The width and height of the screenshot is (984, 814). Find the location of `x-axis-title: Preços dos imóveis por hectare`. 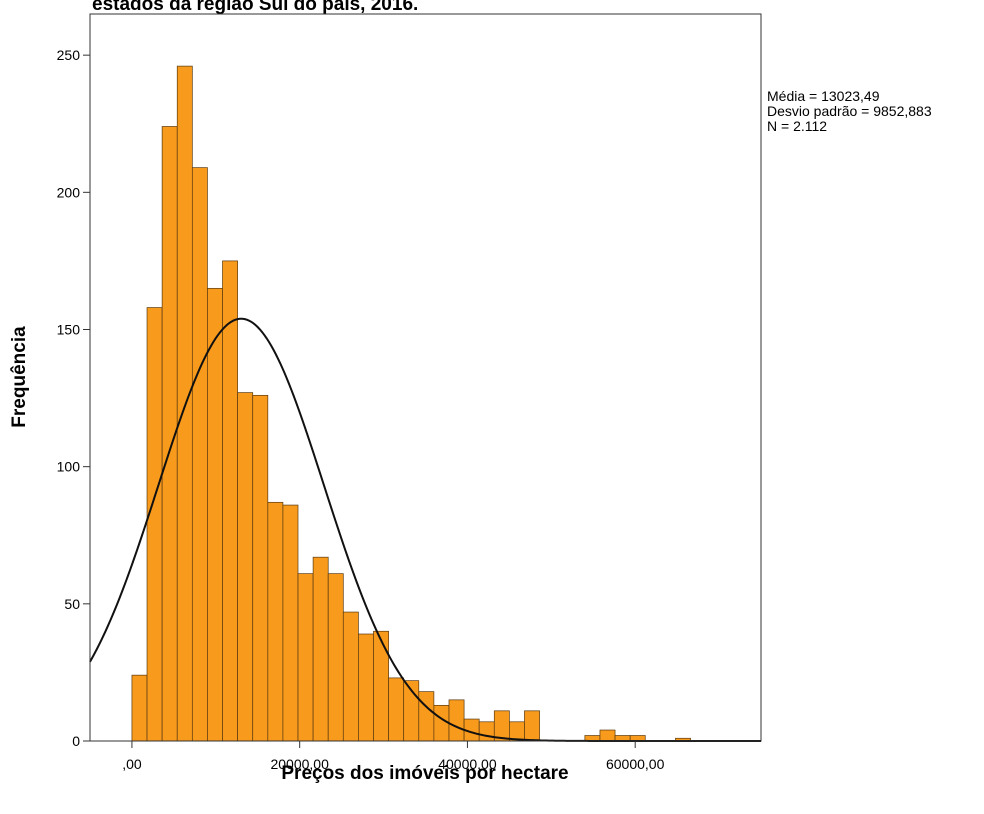

x-axis-title: Preços dos imóveis por hectare is located at coordinates (424, 773).